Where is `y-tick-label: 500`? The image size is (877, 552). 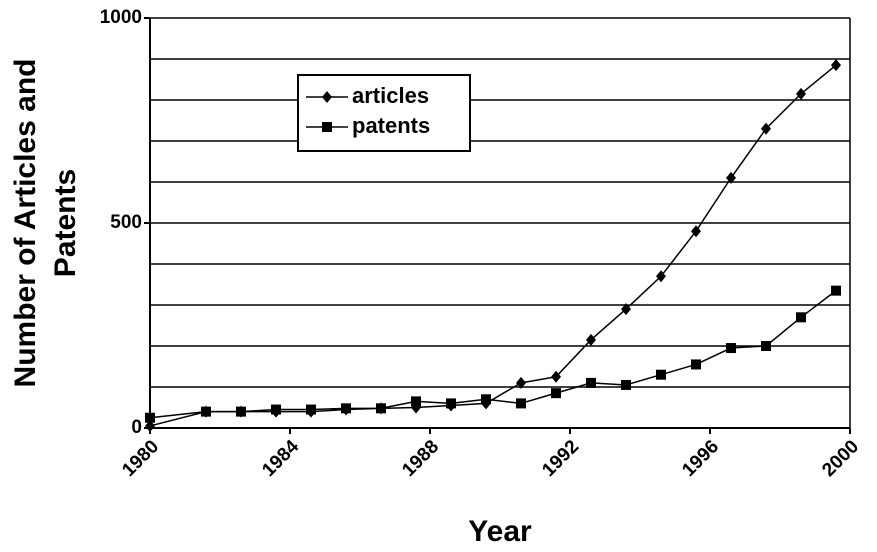
y-tick-label: 500 is located at coordinates (126, 222).